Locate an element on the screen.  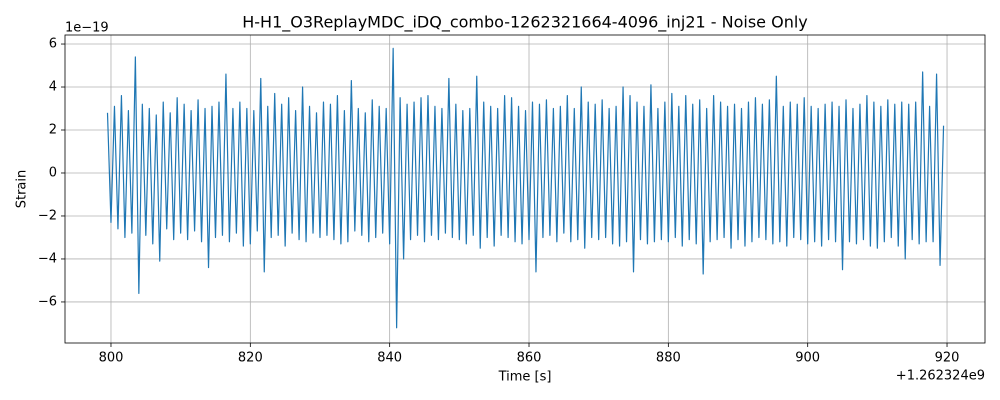
y-tick-label: 0 is located at coordinates (53, 172).